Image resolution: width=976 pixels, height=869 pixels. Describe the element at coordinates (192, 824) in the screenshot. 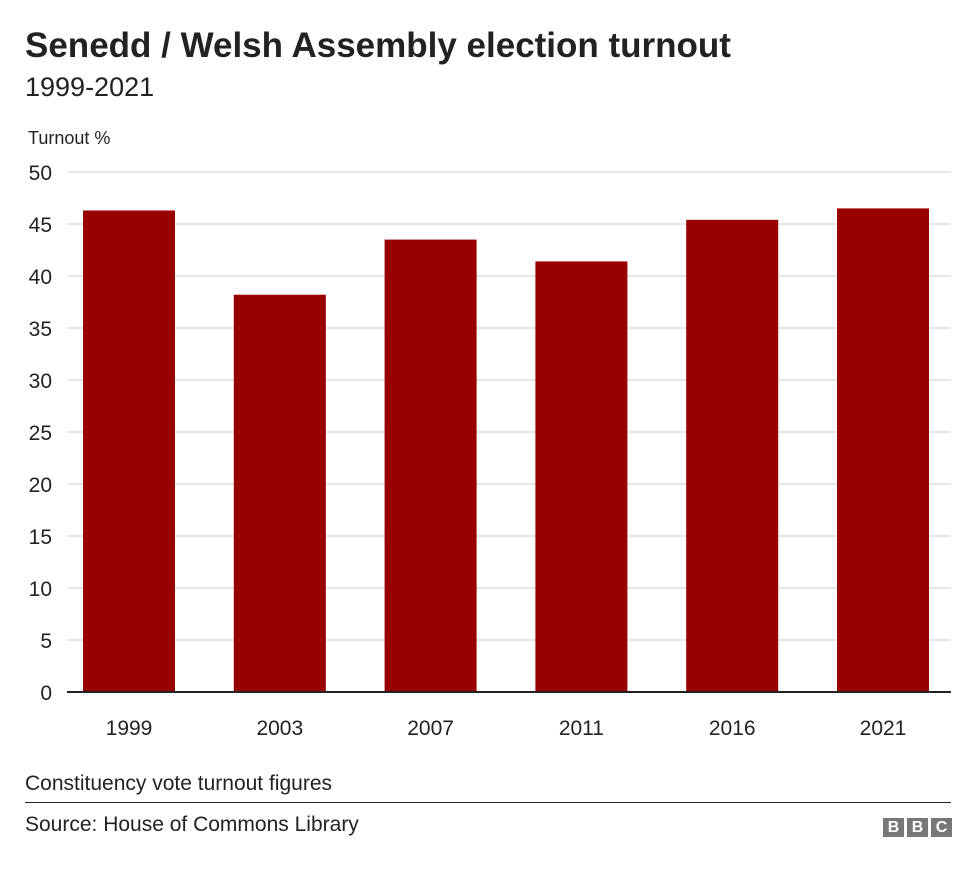

I see `source-text: Source: House of Commons Library` at that location.